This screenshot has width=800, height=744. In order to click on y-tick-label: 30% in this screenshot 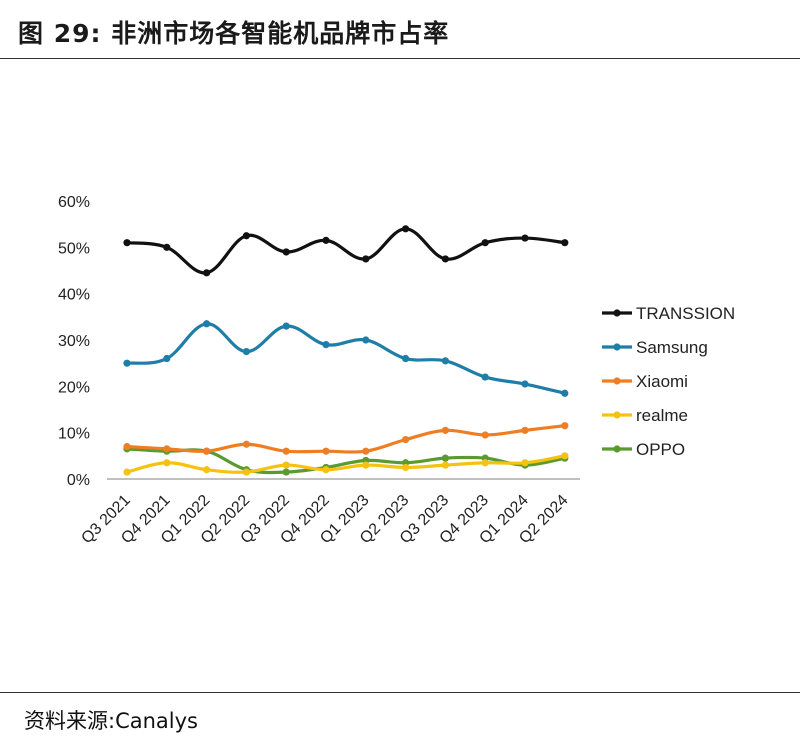, I will do `click(74, 341)`.